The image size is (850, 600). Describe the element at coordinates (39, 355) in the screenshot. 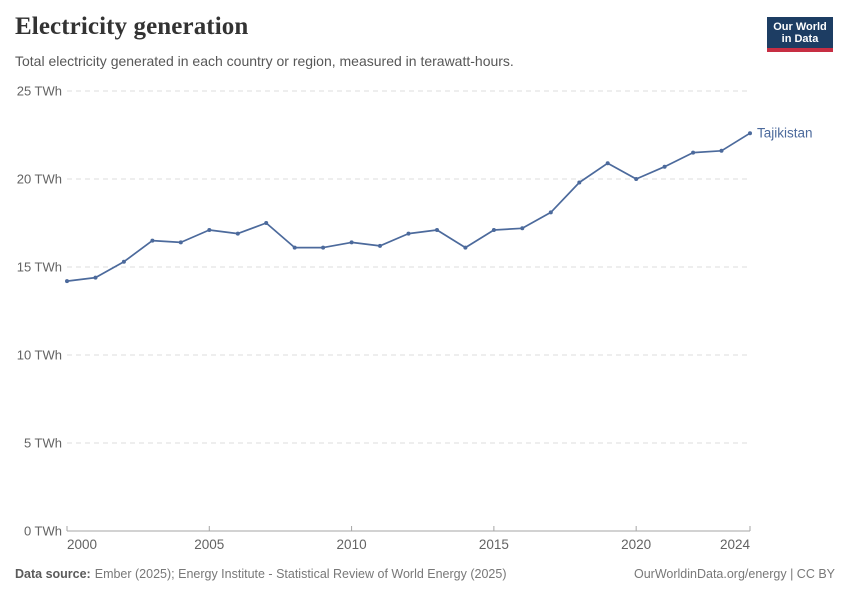

I see `y-axis-tick-label: 10 TWh` at that location.